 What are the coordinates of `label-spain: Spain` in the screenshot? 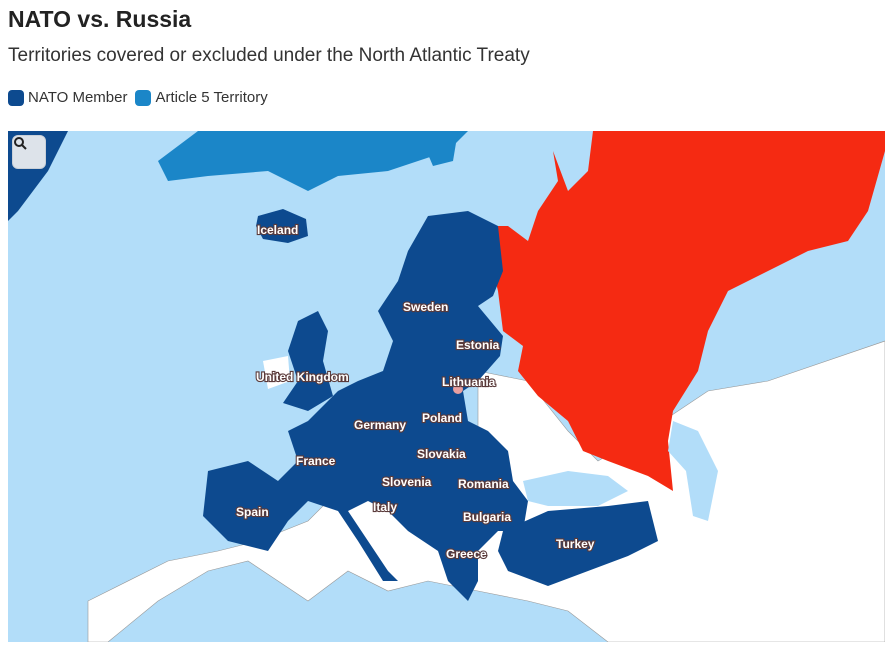 It's located at (252, 512).